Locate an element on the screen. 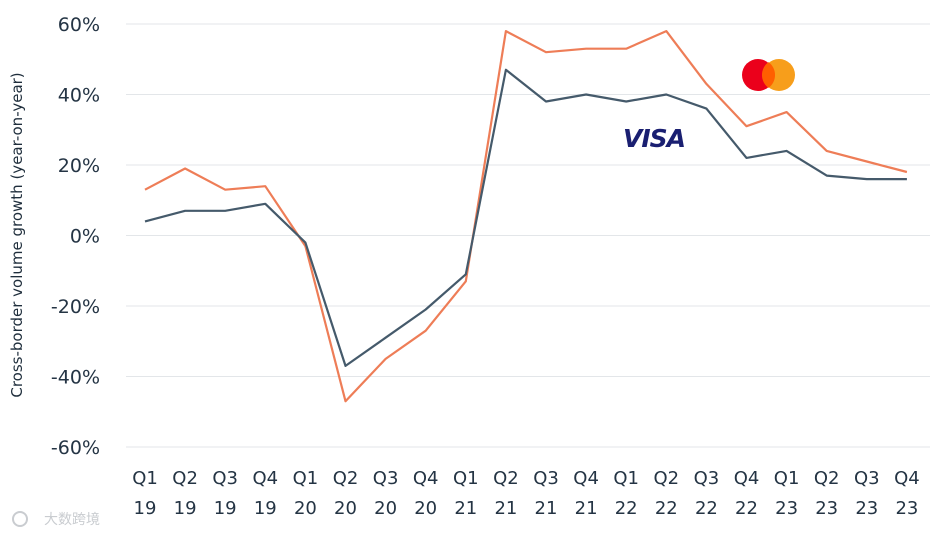 The width and height of the screenshot is (942, 535). watermark: 大数跨境 is located at coordinates (56, 519).